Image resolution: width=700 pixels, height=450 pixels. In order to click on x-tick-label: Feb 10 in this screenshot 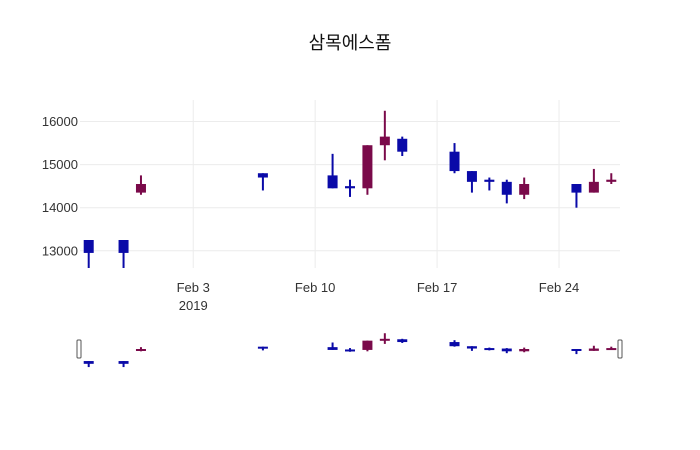, I will do `click(315, 287)`.